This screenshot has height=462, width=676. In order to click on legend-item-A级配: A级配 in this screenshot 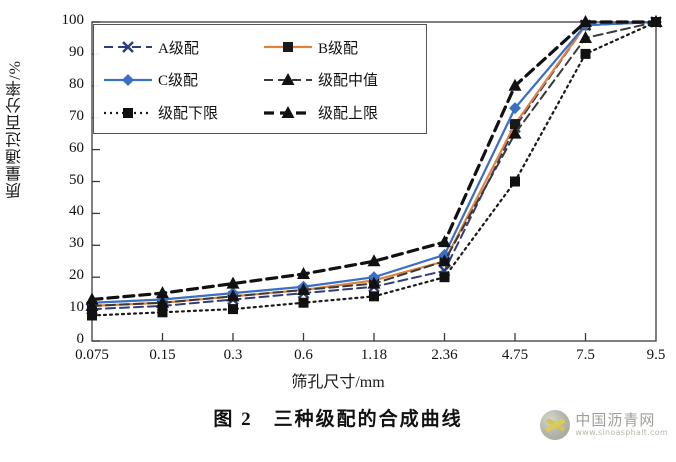, I will do `click(182, 47)`.